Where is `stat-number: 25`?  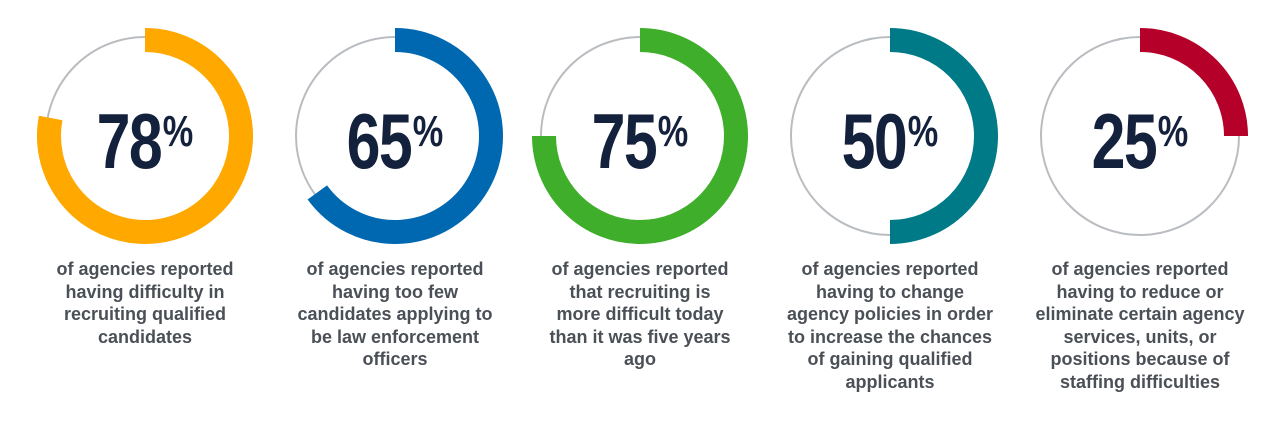
stat-number: 25 is located at coordinates (1124, 141).